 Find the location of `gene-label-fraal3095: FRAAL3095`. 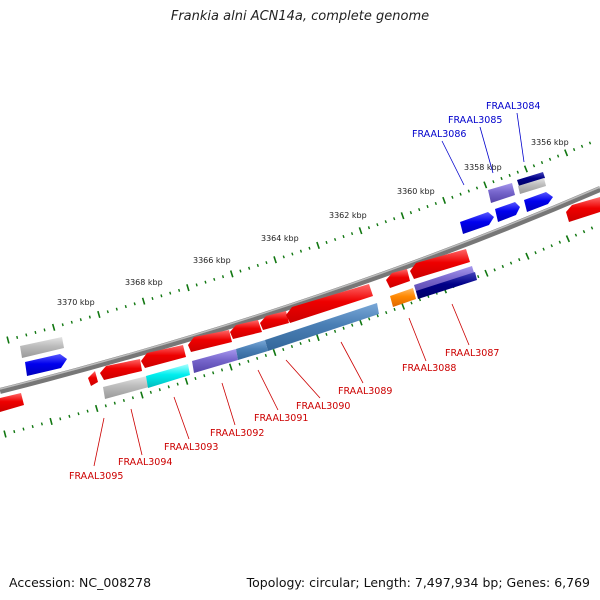

gene-label-fraal3095: FRAAL3095 is located at coordinates (96, 476).